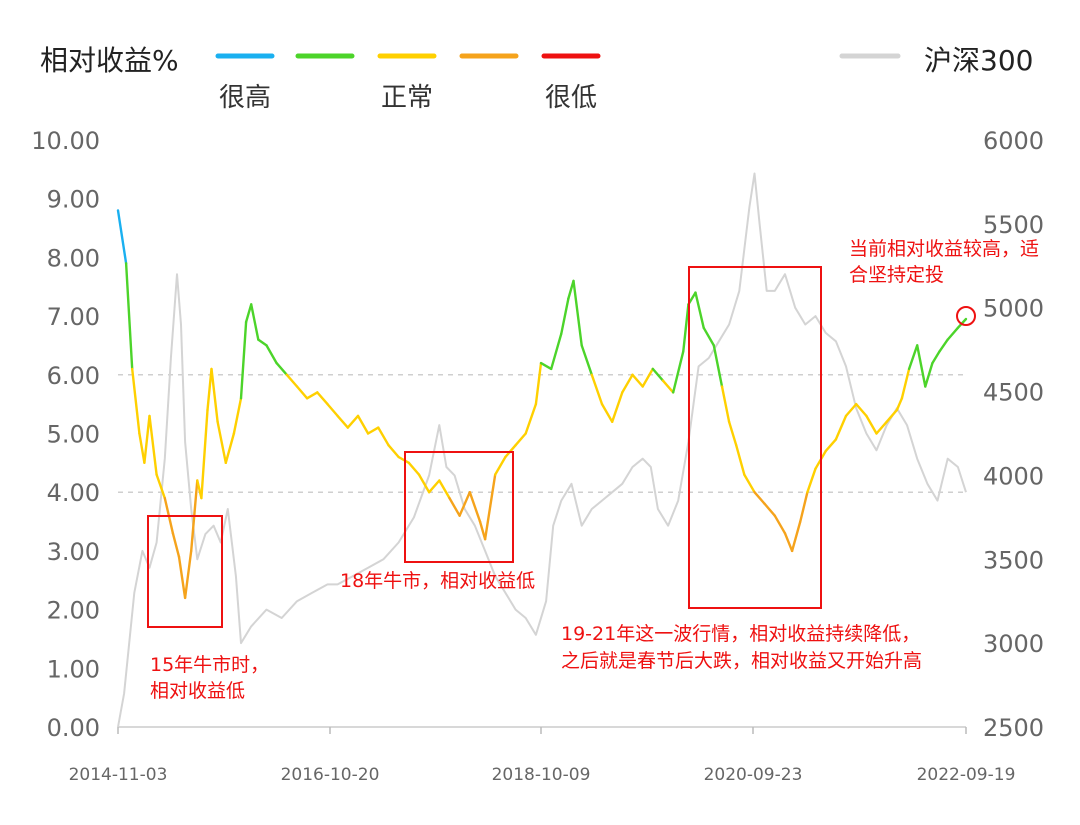 This screenshot has width=1080, height=825. What do you see at coordinates (1013, 476) in the screenshot?
I see `y-right-tick-label: 4000` at bounding box center [1013, 476].